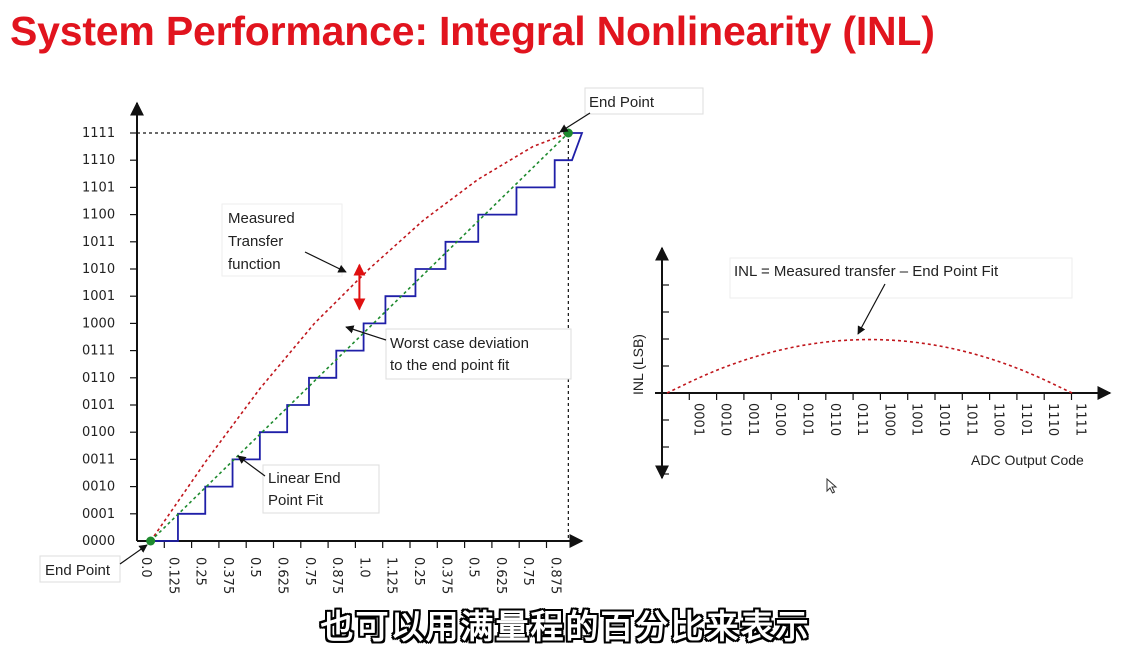 The width and height of the screenshot is (1131, 648). Describe the element at coordinates (98, 160) in the screenshot. I see `y-tick-label: 1110` at that location.